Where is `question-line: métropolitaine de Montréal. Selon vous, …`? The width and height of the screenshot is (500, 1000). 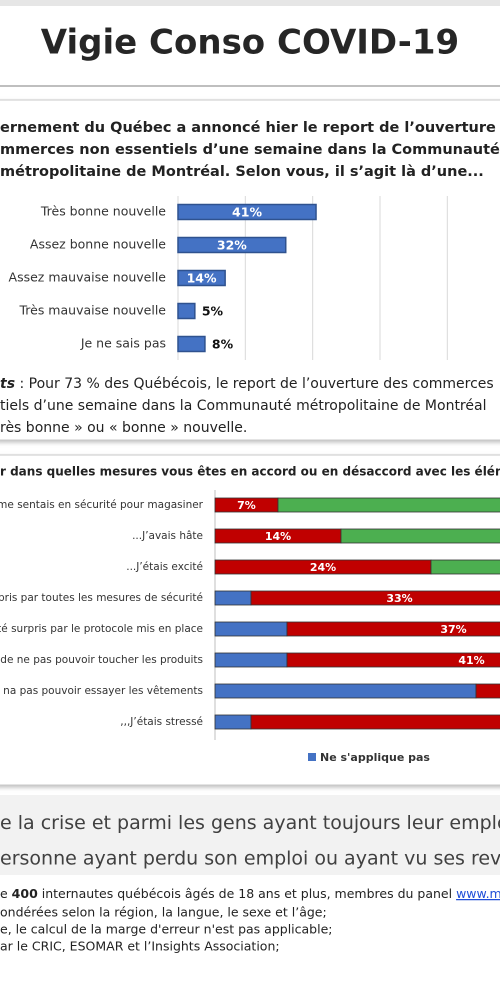 question-line: métropolitaine de Montréal. Selon vous, … is located at coordinates (242, 172).